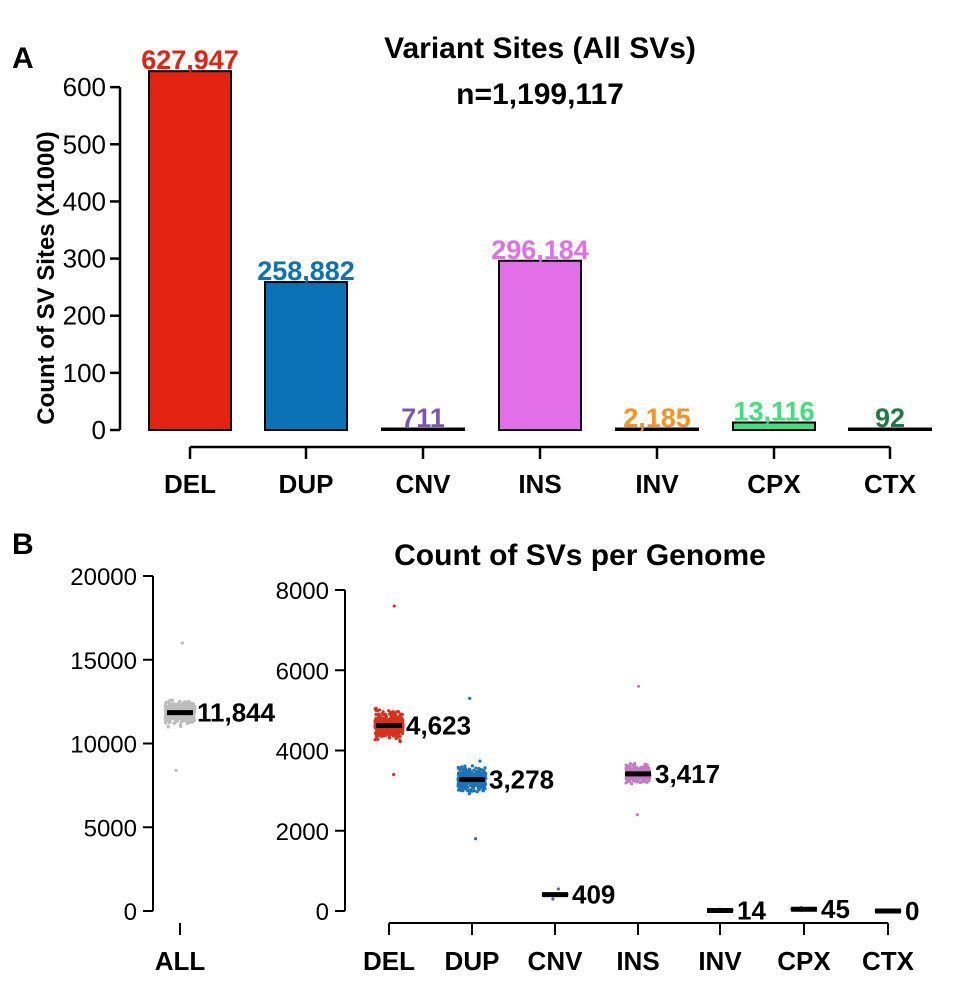 The height and width of the screenshot is (1000, 966). Describe the element at coordinates (306, 484) in the screenshot. I see `x-tick-label: DUP` at that location.